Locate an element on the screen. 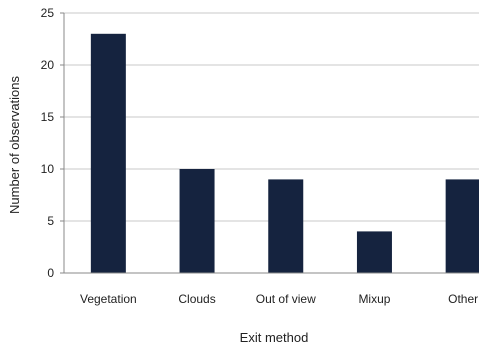 The height and width of the screenshot is (350, 479). bar-clouds is located at coordinates (197, 221).